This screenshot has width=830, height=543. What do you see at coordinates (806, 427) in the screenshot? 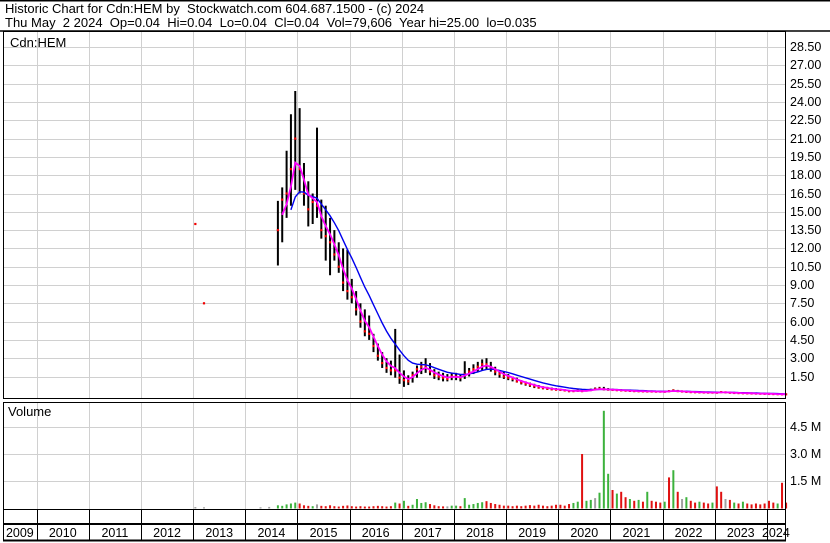
I see `volume-axis-tick-label: 4.5 M` at bounding box center [806, 427].